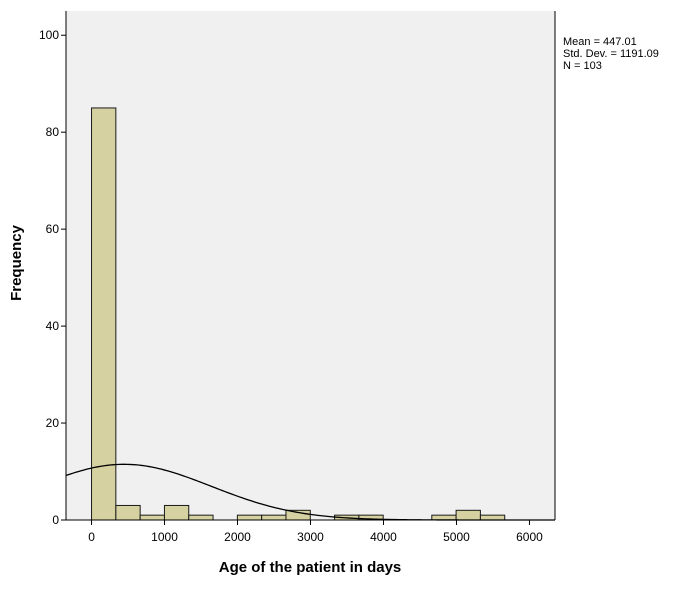  Describe the element at coordinates (53, 229) in the screenshot. I see `y-tick-label-60: 60` at that location.